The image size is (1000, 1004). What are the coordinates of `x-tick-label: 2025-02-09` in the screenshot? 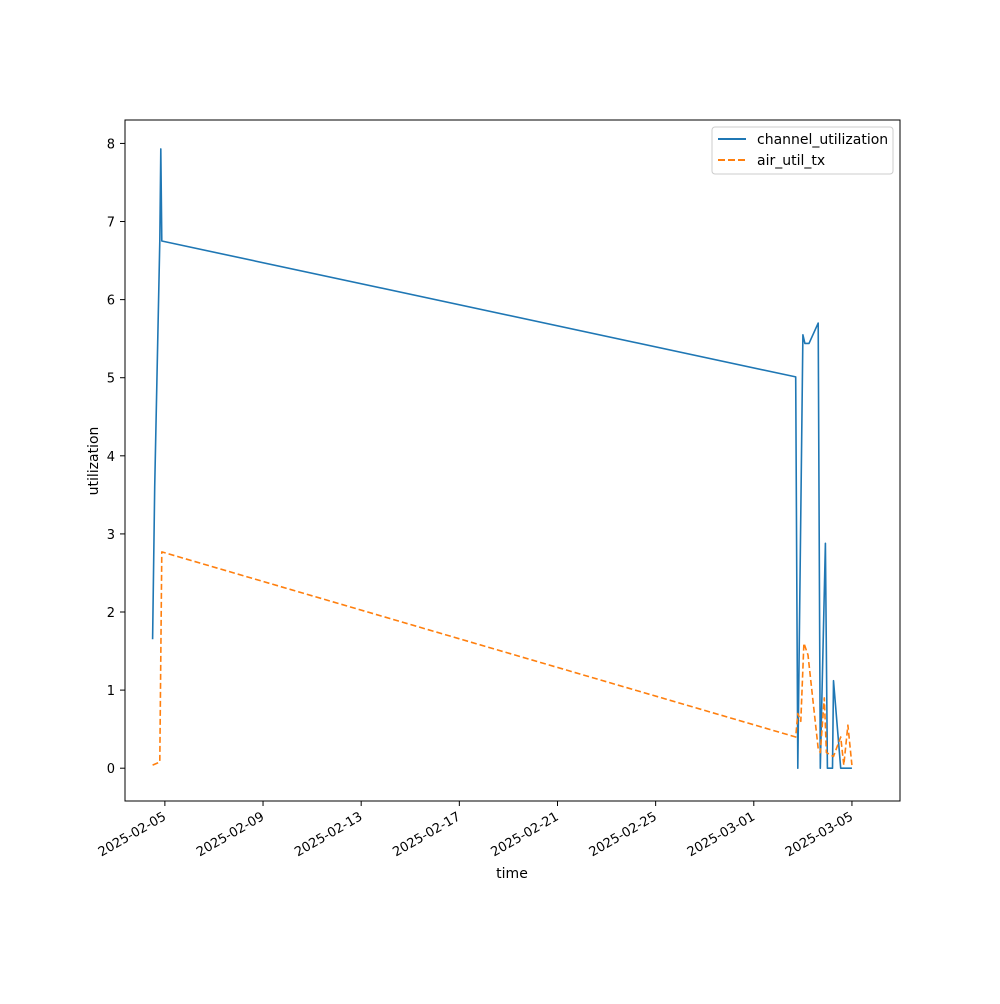 It's located at (230, 834).